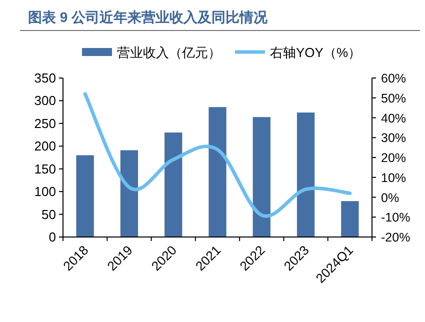 Image resolution: width=425 pixels, height=322 pixels. Describe the element at coordinates (395, 217) in the screenshot. I see `y2-tick-label: -10%` at that location.